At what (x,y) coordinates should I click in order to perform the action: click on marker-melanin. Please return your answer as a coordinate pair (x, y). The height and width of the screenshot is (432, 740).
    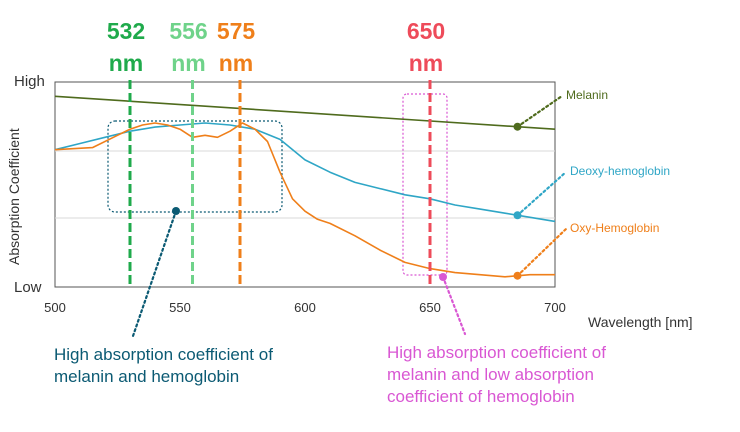
    Looking at the image, I should click on (517, 126).